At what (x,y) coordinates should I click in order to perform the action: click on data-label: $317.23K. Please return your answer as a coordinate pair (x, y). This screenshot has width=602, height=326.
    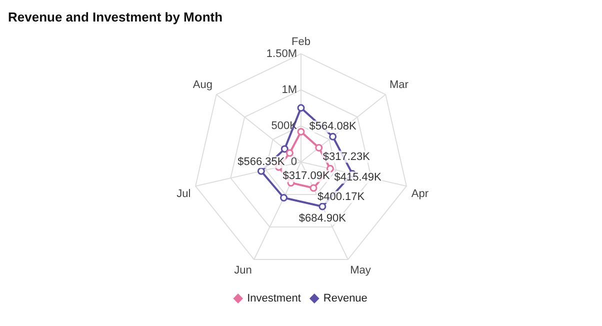
    Looking at the image, I should click on (346, 156).